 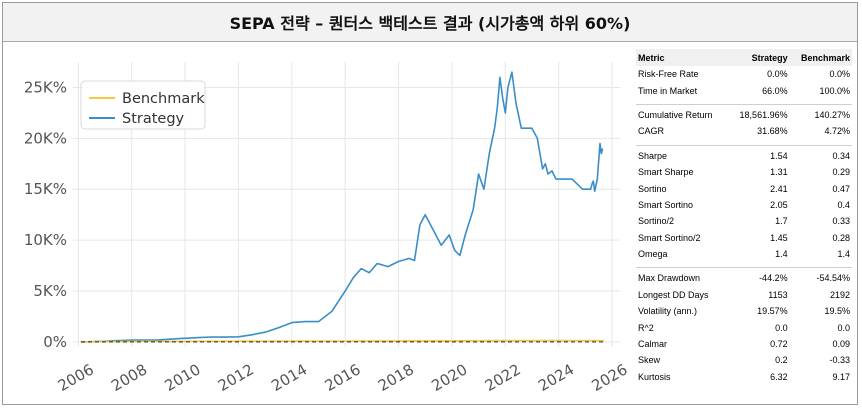 What do you see at coordinates (129, 377) in the screenshot?
I see `x-tick-label: 2008` at bounding box center [129, 377].